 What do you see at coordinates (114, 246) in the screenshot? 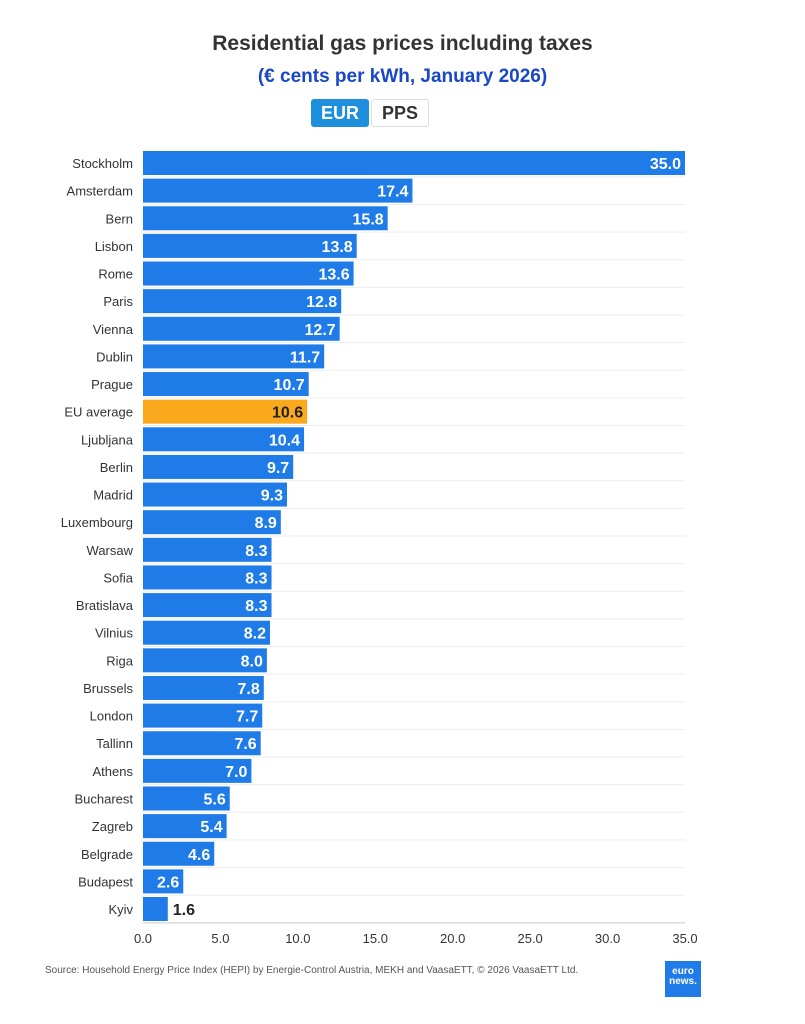
I see `category-label: Lisbon` at bounding box center [114, 246].